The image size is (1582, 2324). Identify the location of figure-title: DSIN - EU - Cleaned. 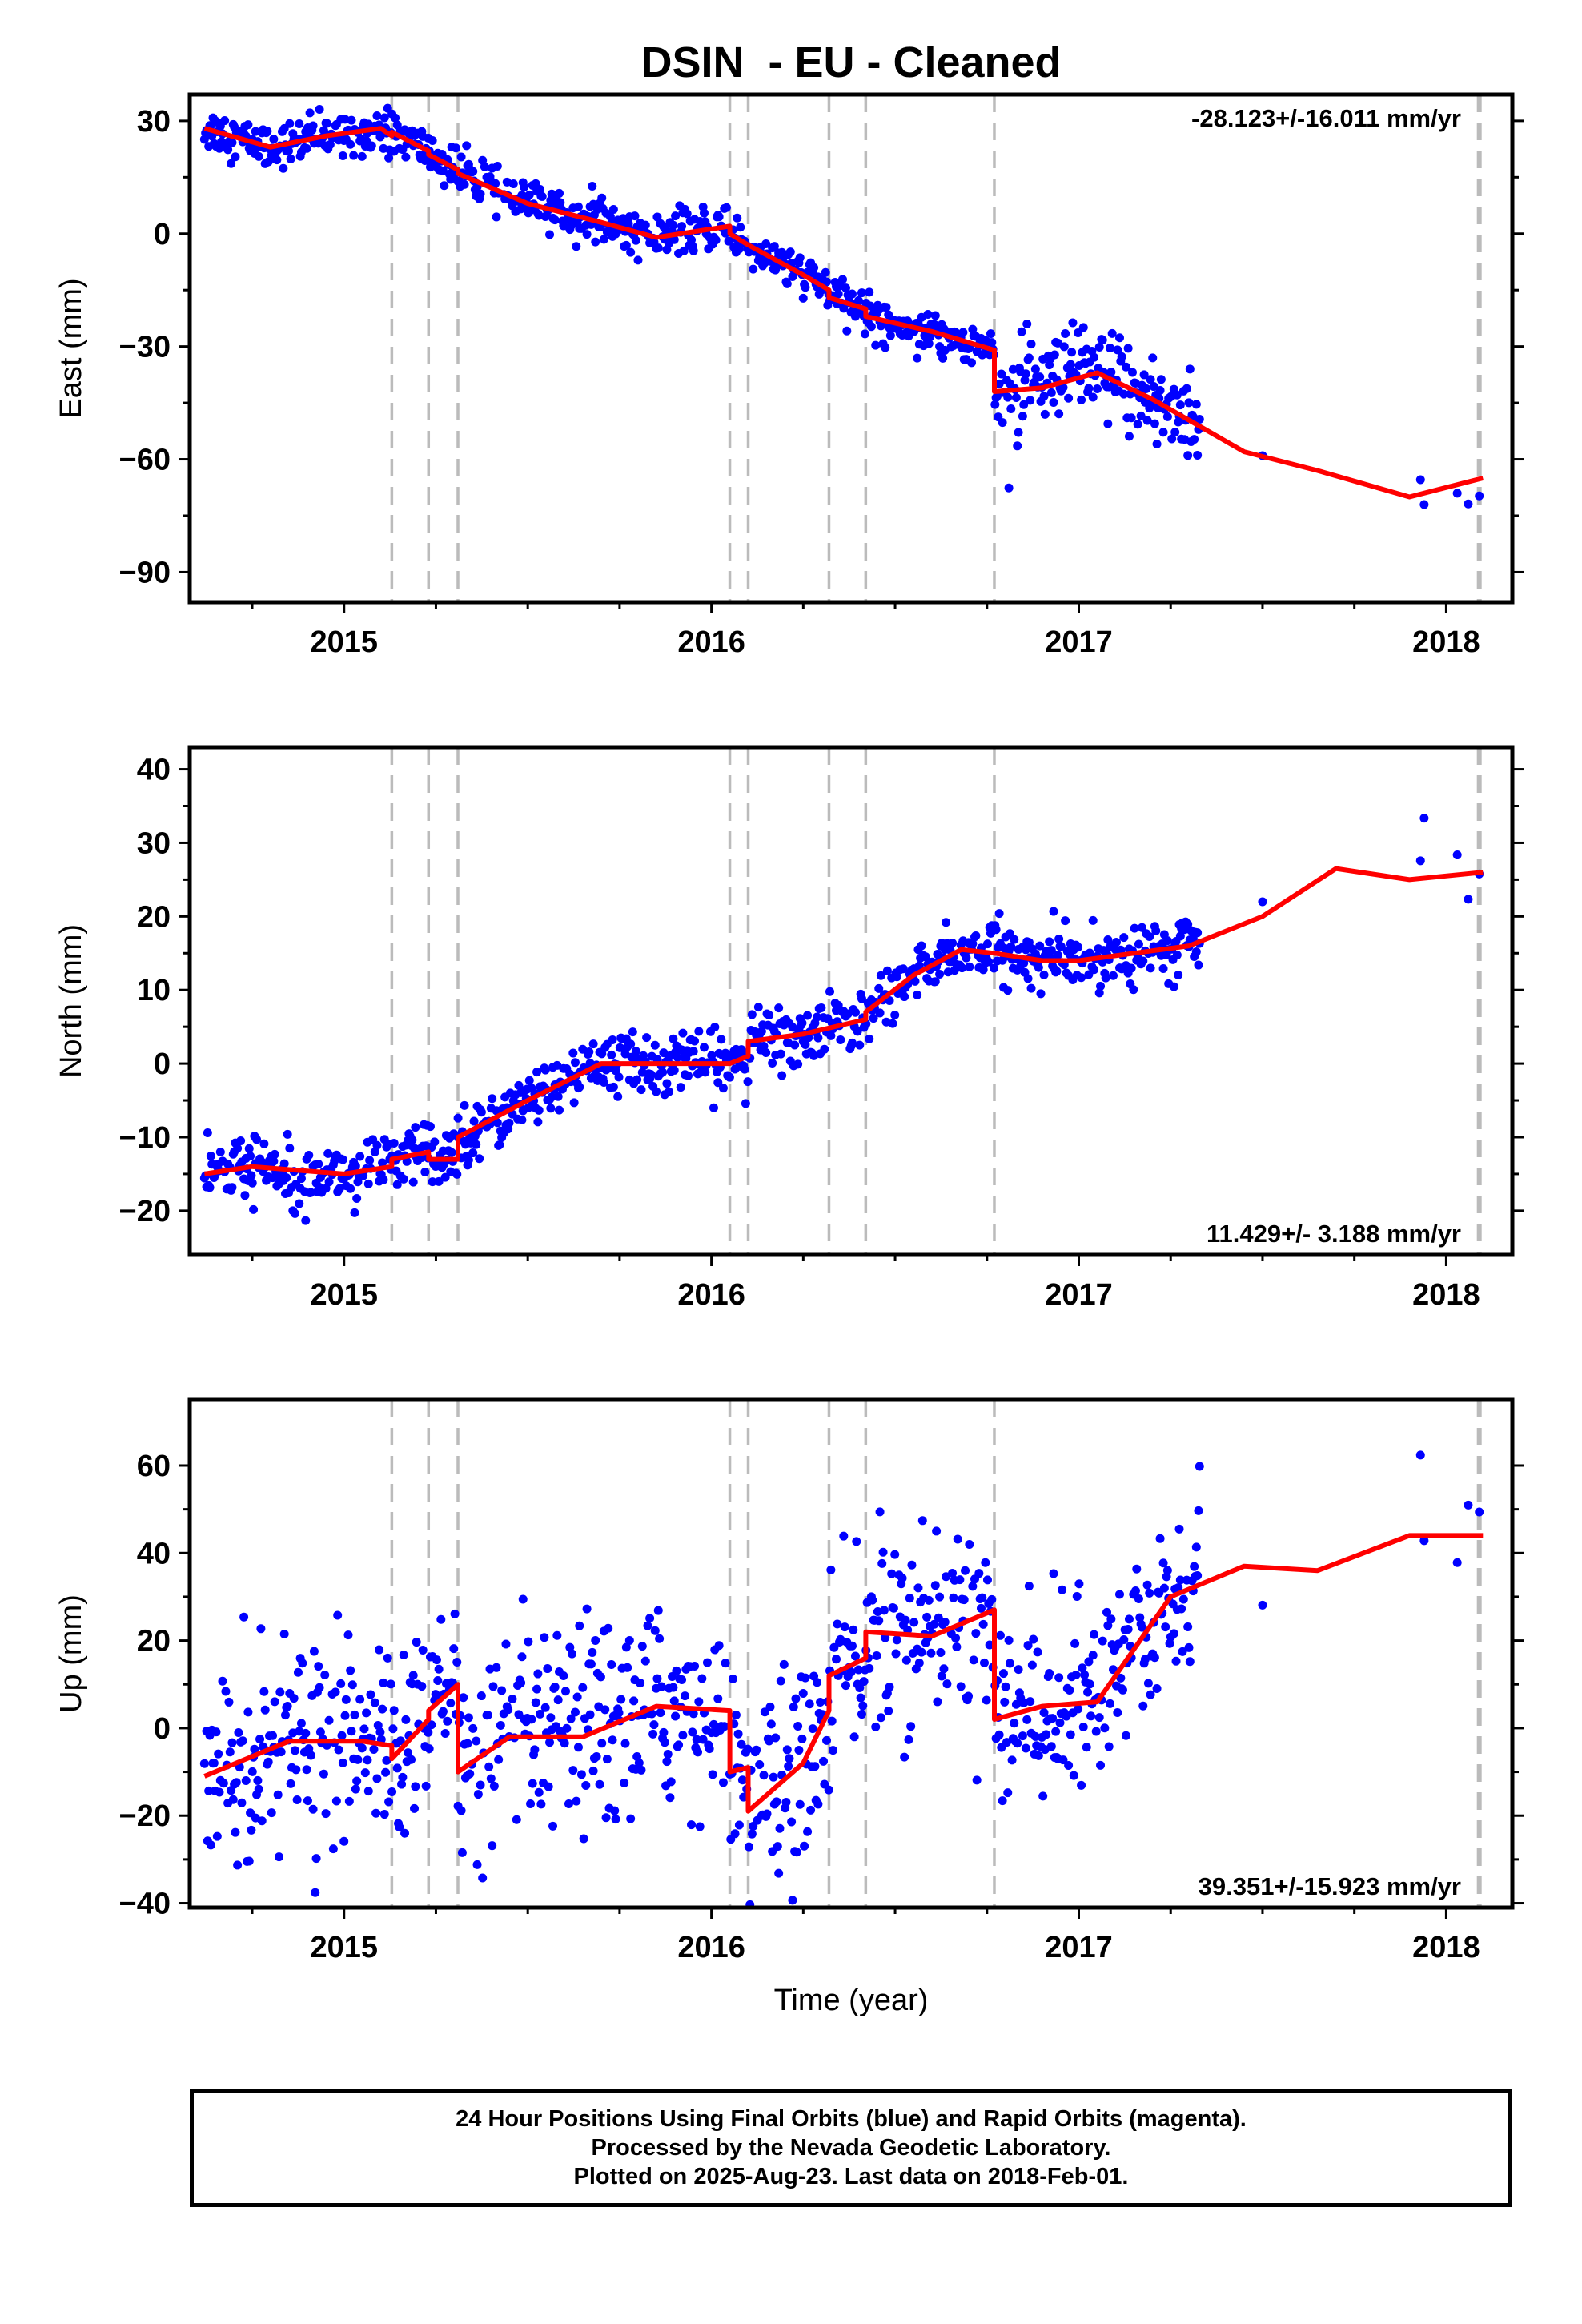
(850, 62).